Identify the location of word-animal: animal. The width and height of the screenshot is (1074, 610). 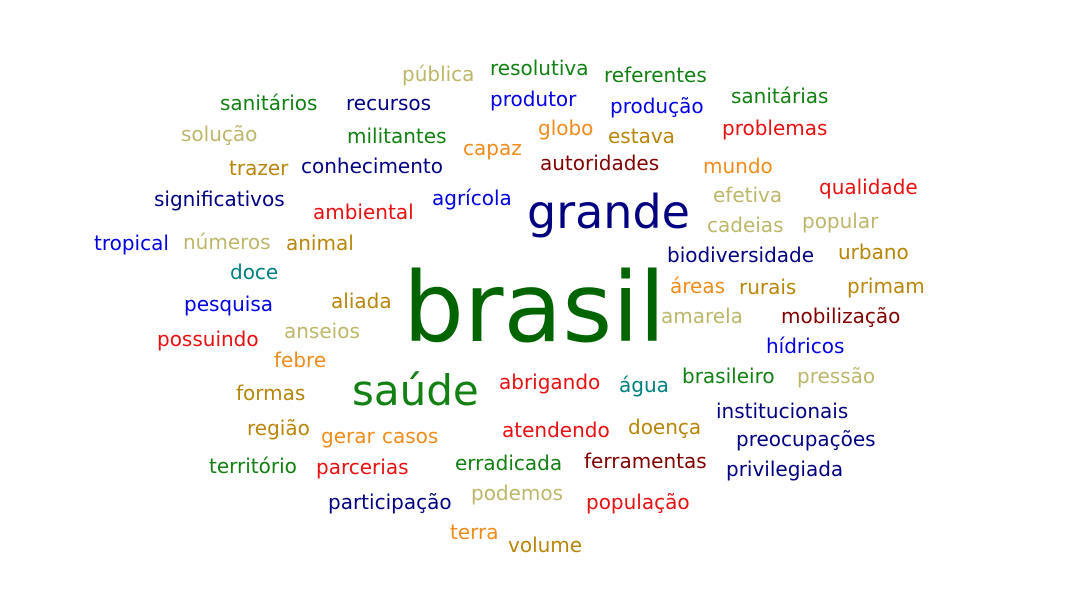
(320, 243).